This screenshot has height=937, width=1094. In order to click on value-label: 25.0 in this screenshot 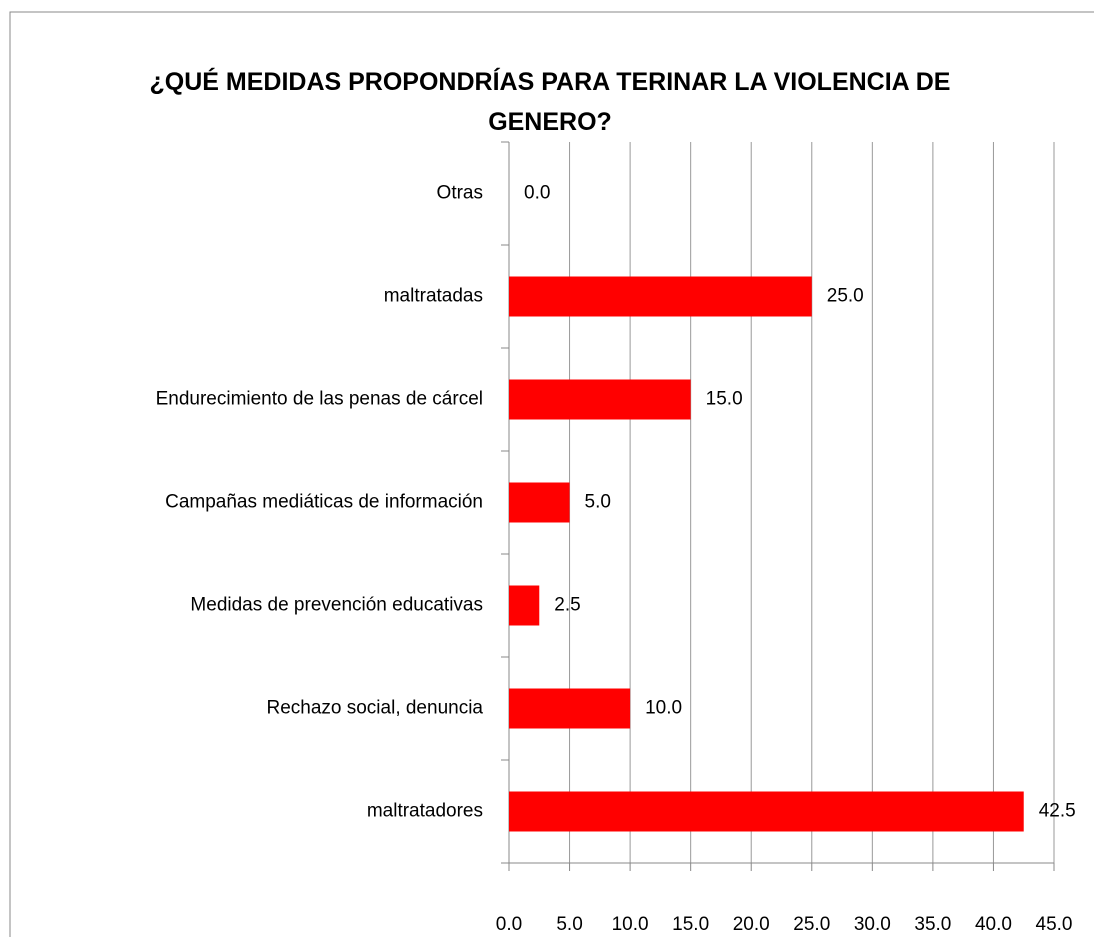, I will do `click(845, 296)`.